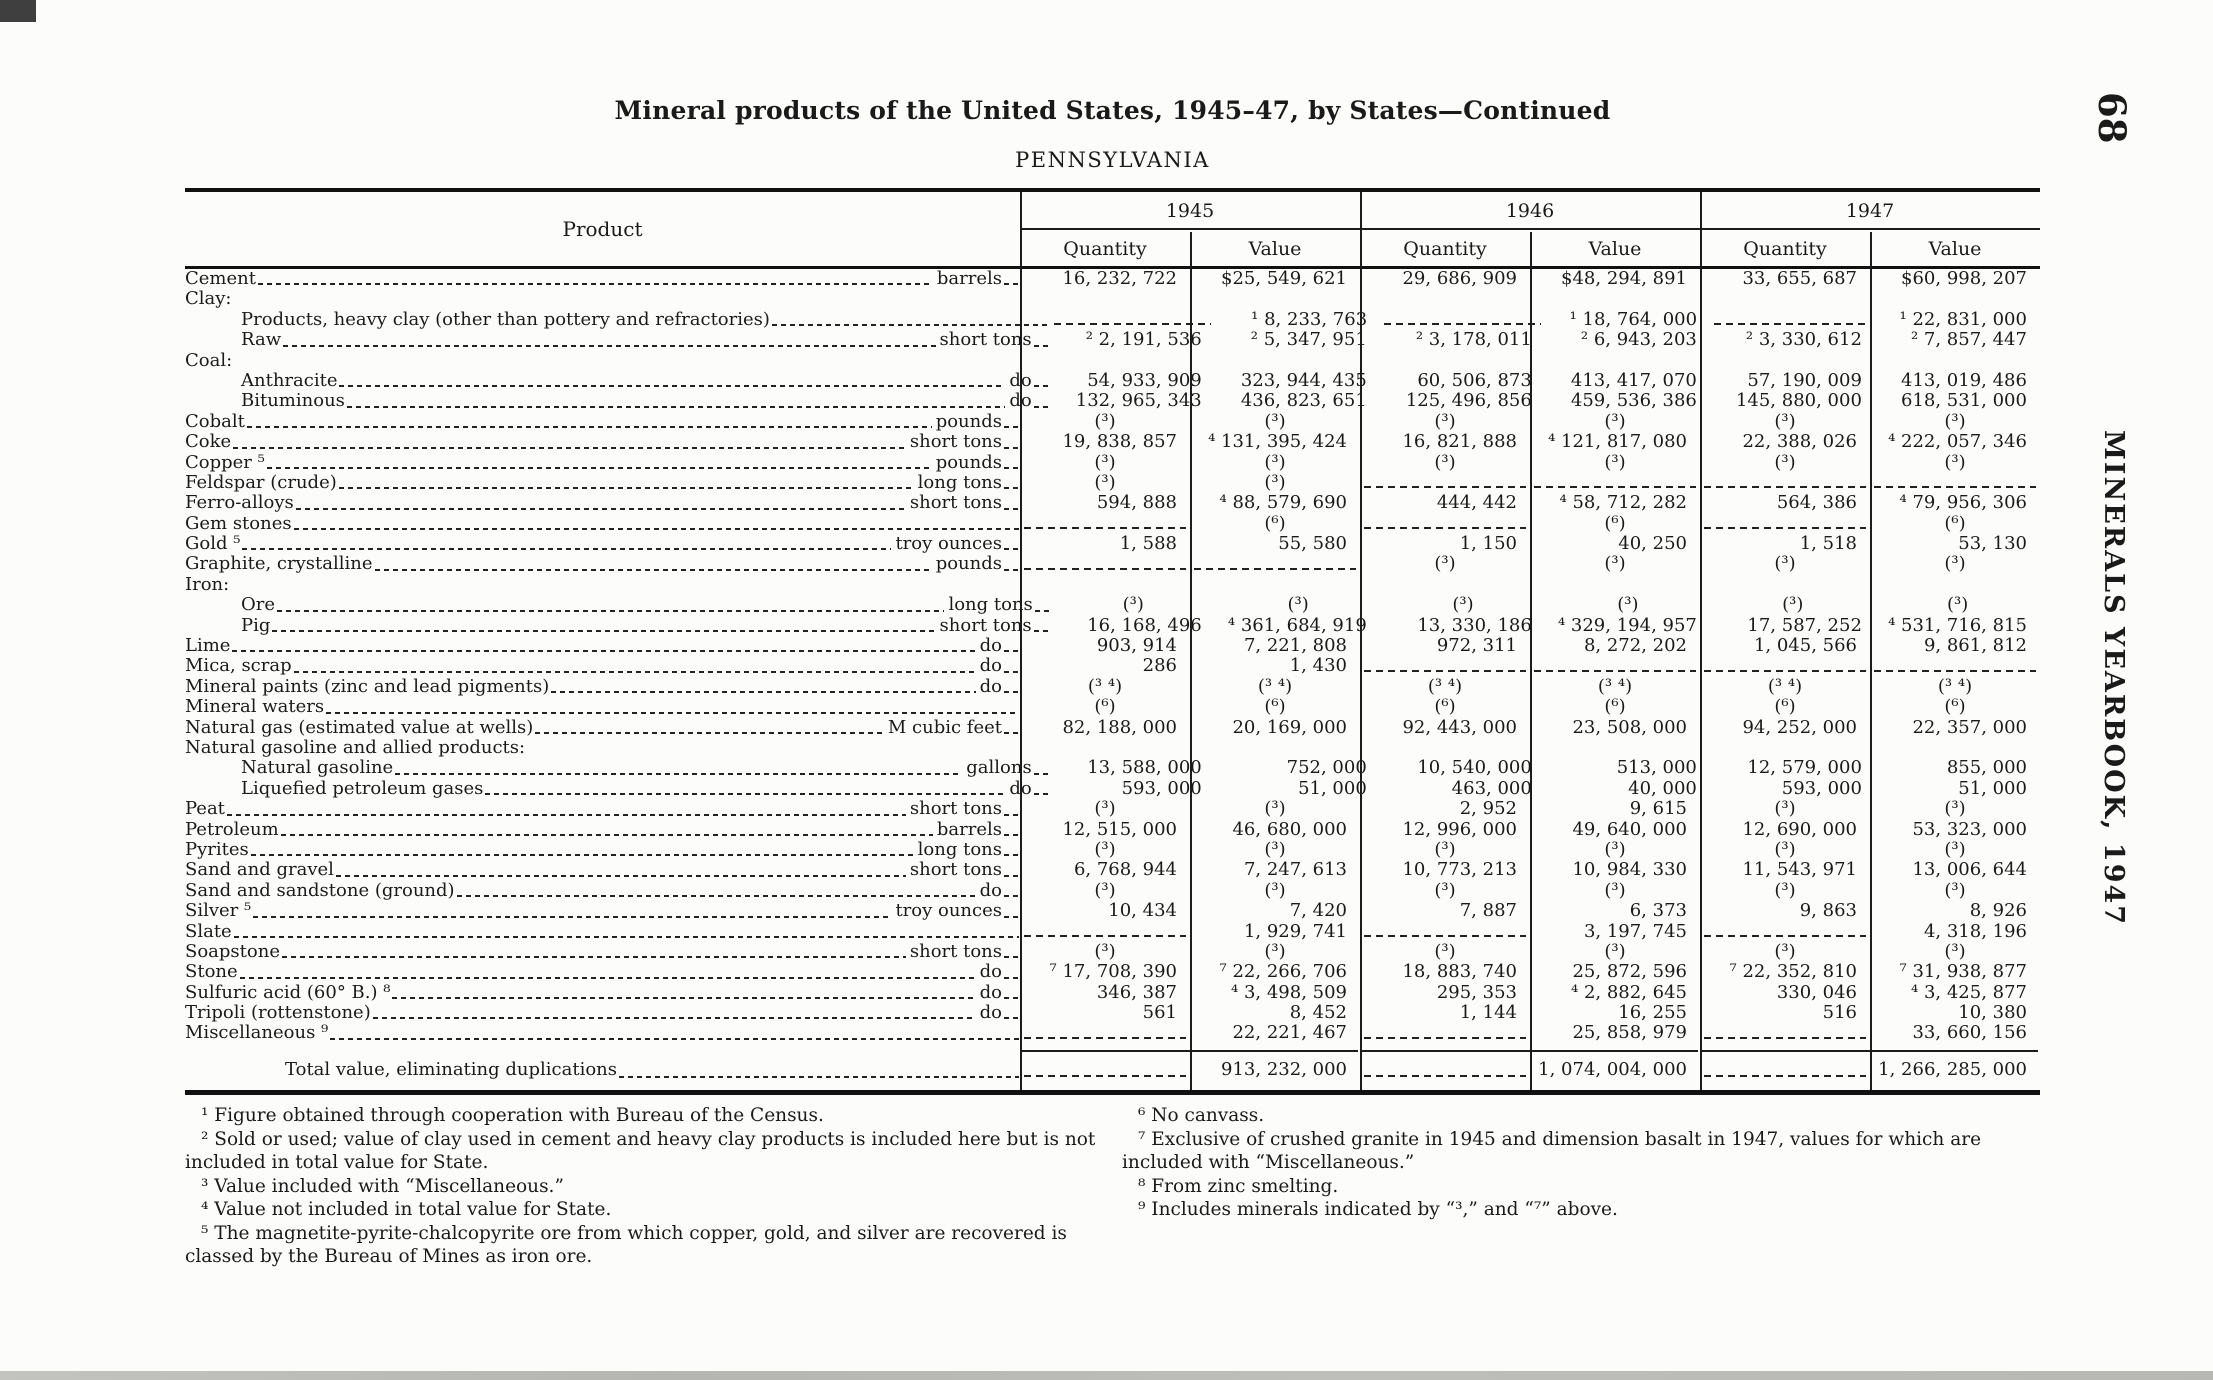 The height and width of the screenshot is (1380, 2213). I want to click on product-cell: Miscellaneous ⁹, so click(602, 1033).